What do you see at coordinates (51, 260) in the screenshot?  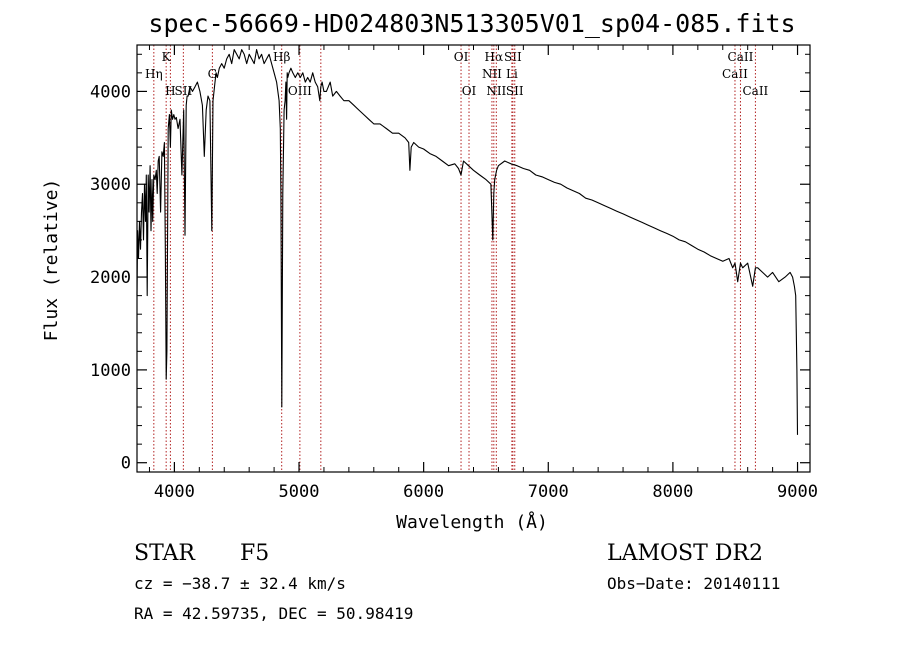 I see `y-axis-title: Flux (relative)` at bounding box center [51, 260].